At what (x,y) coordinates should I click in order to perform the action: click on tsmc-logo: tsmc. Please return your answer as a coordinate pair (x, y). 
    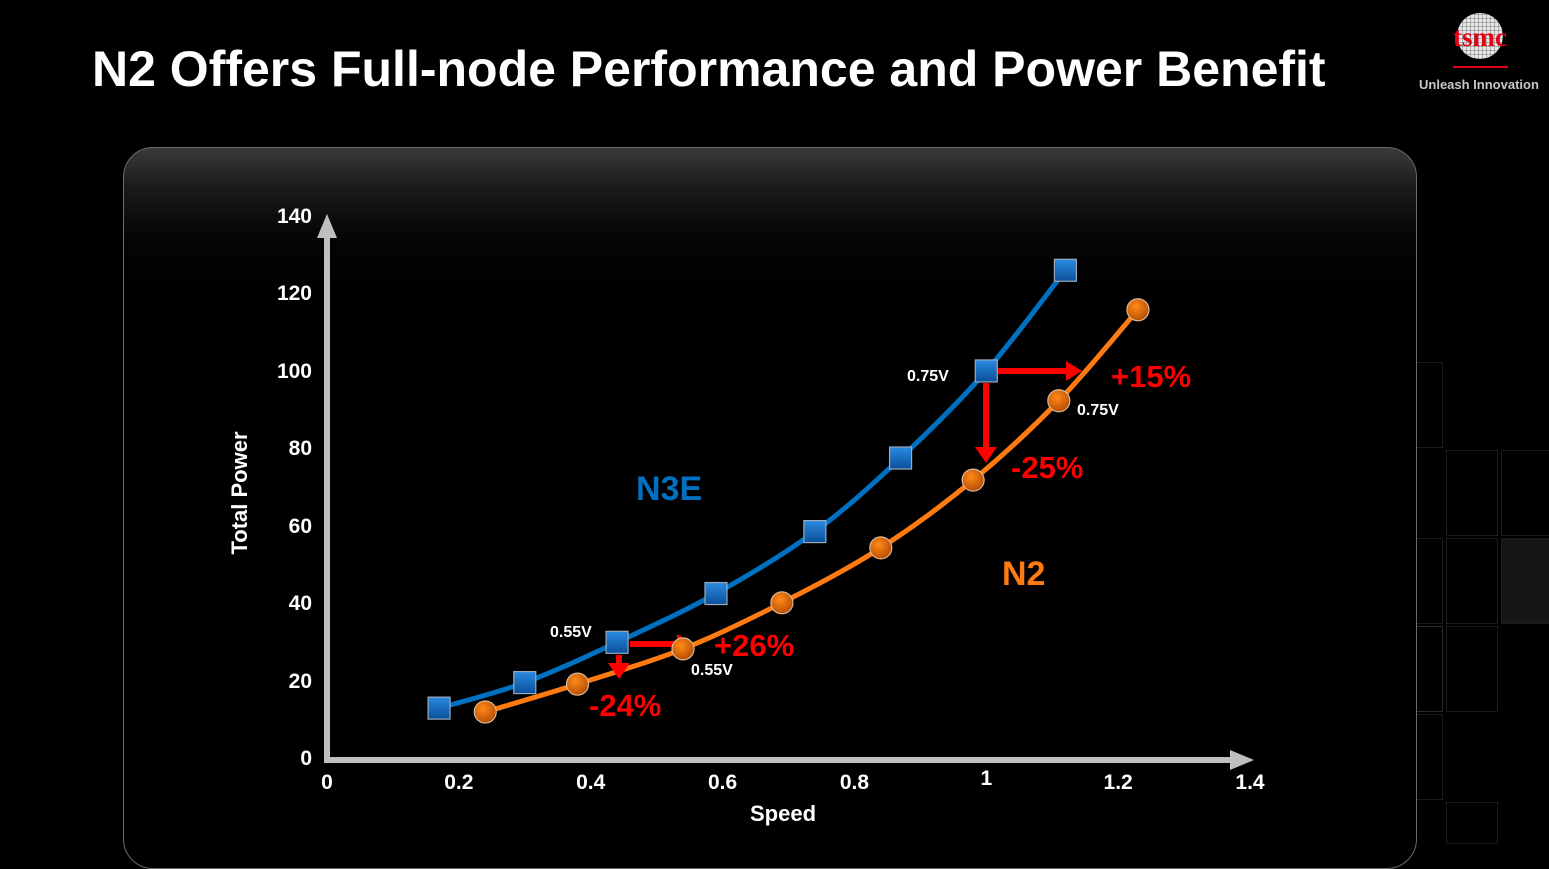
    Looking at the image, I should click on (1480, 40).